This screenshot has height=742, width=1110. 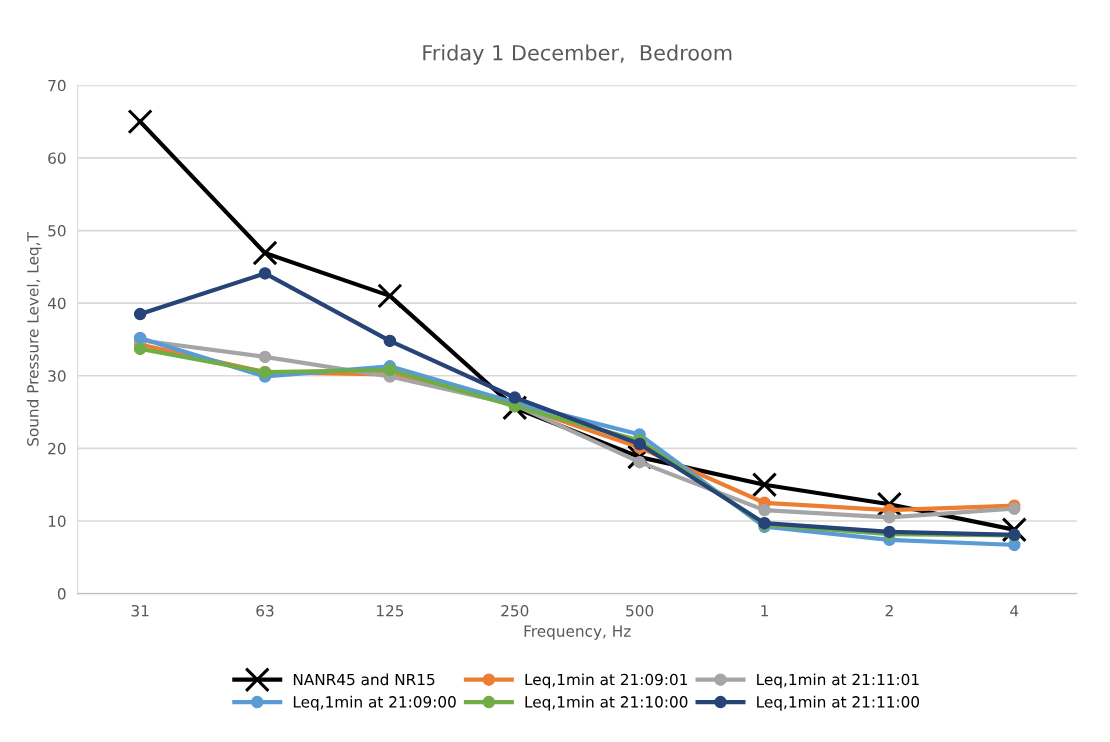 I want to click on legend-label: Leq,1min at 21:10:00, so click(x=606, y=703).